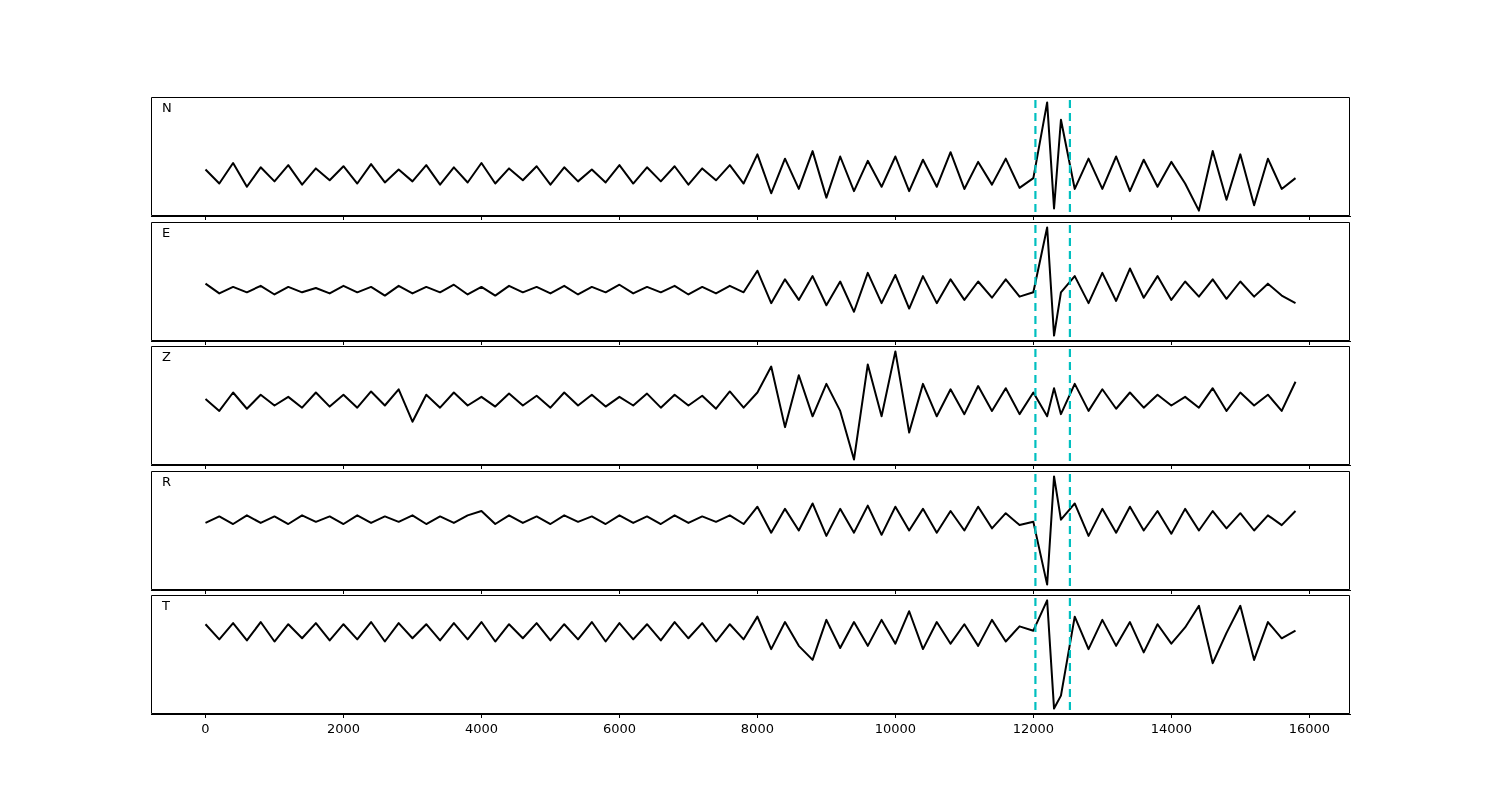  I want to click on x-tick-label: 6000, so click(619, 729).